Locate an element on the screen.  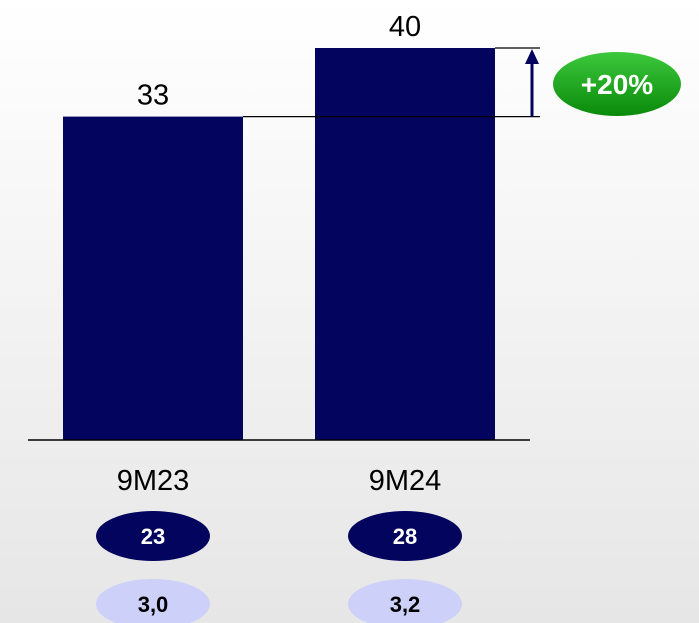
bar-9M23 is located at coordinates (153, 278).